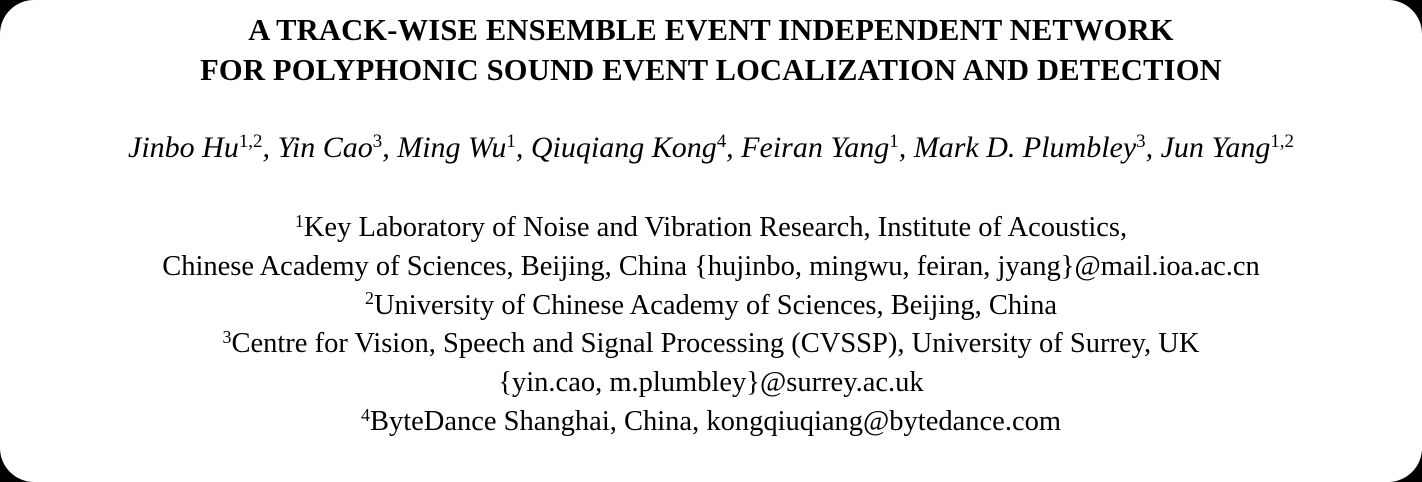 This screenshot has height=482, width=1422. Describe the element at coordinates (325, 147) in the screenshot. I see `author-name: Yin Cao` at that location.